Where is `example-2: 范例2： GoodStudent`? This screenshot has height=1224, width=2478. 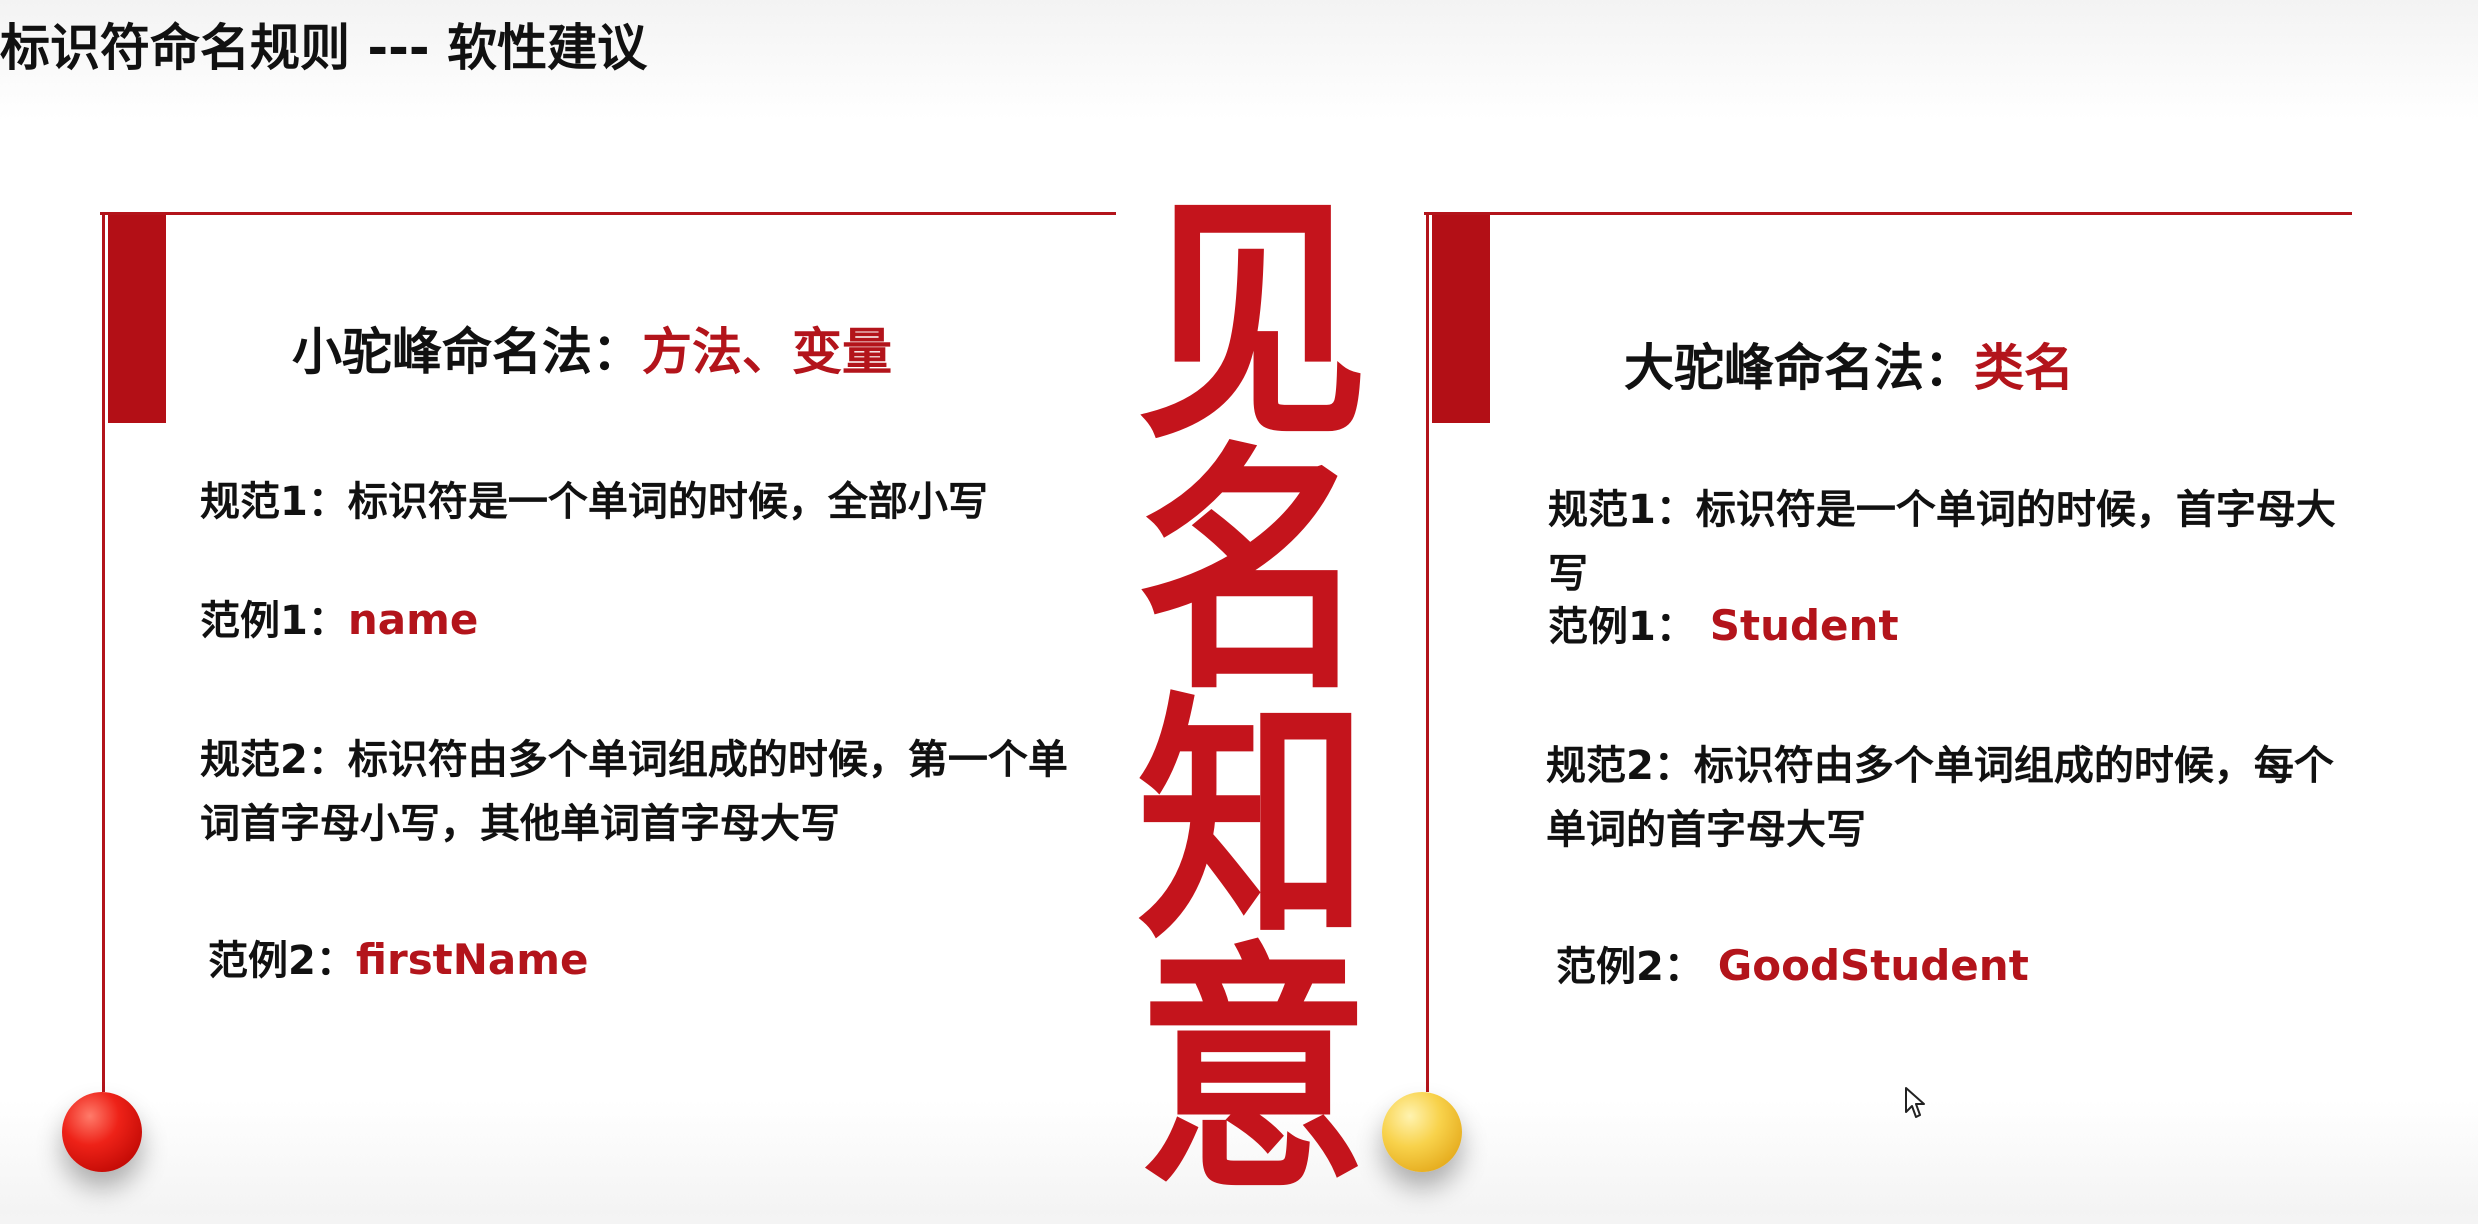 example-2: 范例2： GoodStudent is located at coordinates (1792, 963).